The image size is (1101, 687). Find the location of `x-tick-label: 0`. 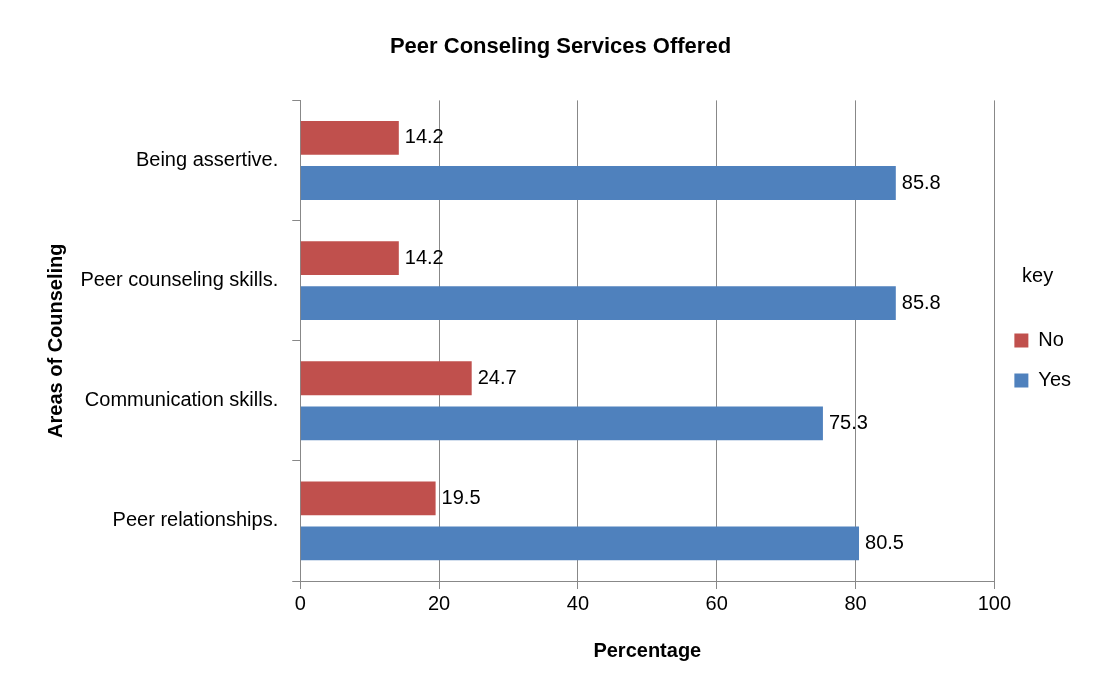

x-tick-label: 0 is located at coordinates (300, 602).